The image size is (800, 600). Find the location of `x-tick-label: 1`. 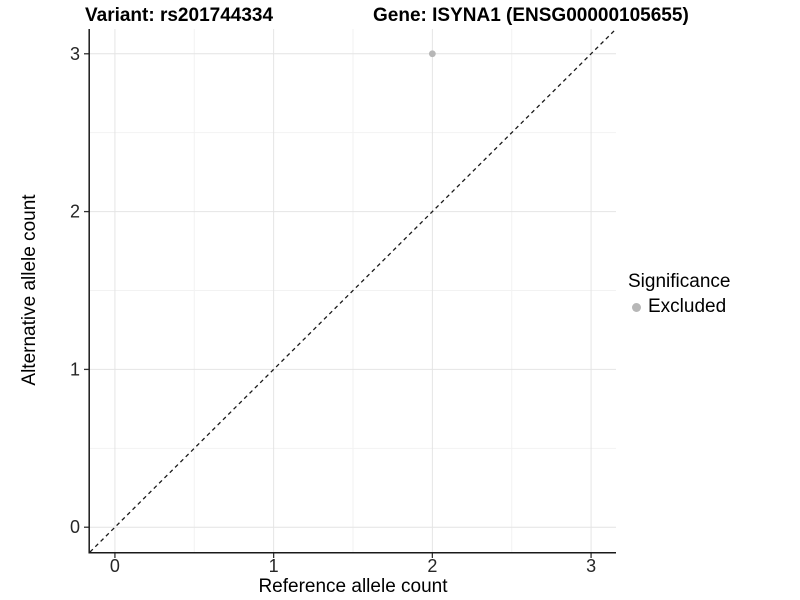

x-tick-label: 1 is located at coordinates (274, 566).